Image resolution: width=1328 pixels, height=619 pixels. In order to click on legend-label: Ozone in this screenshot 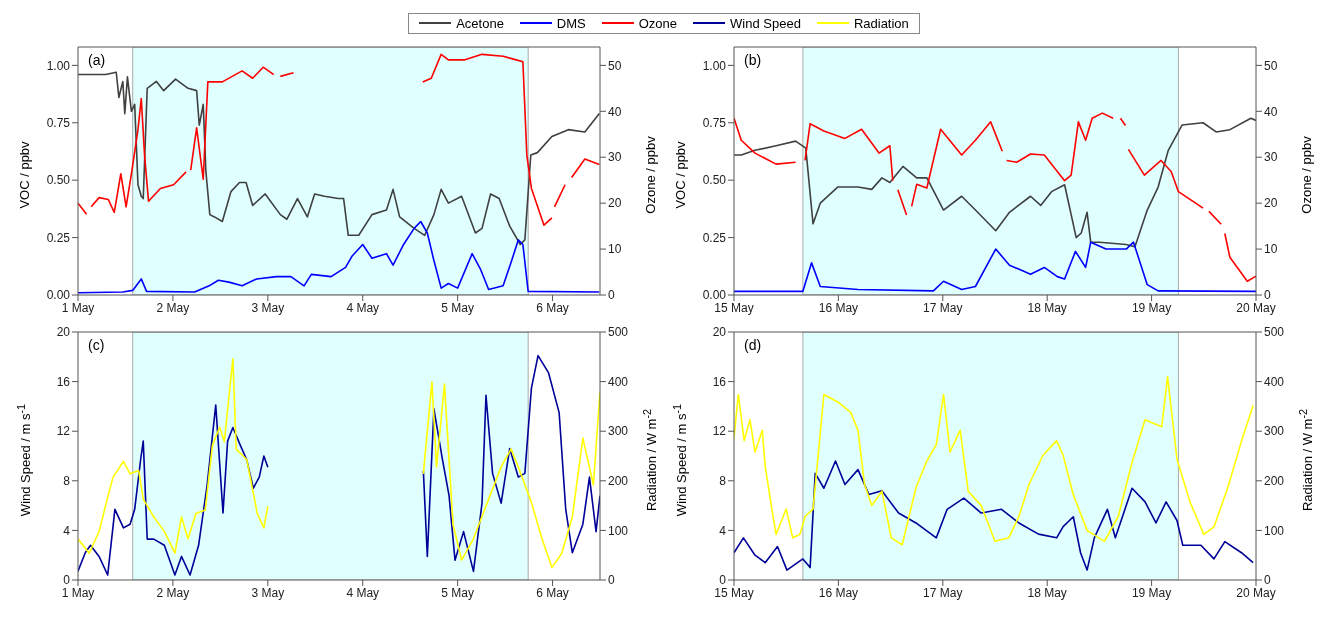, I will do `click(658, 23)`.